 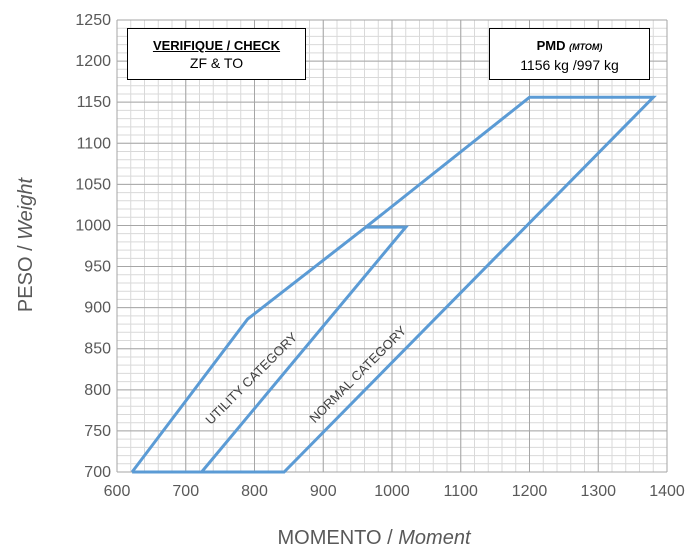 I want to click on x-tick-label: 700, so click(x=185, y=491).